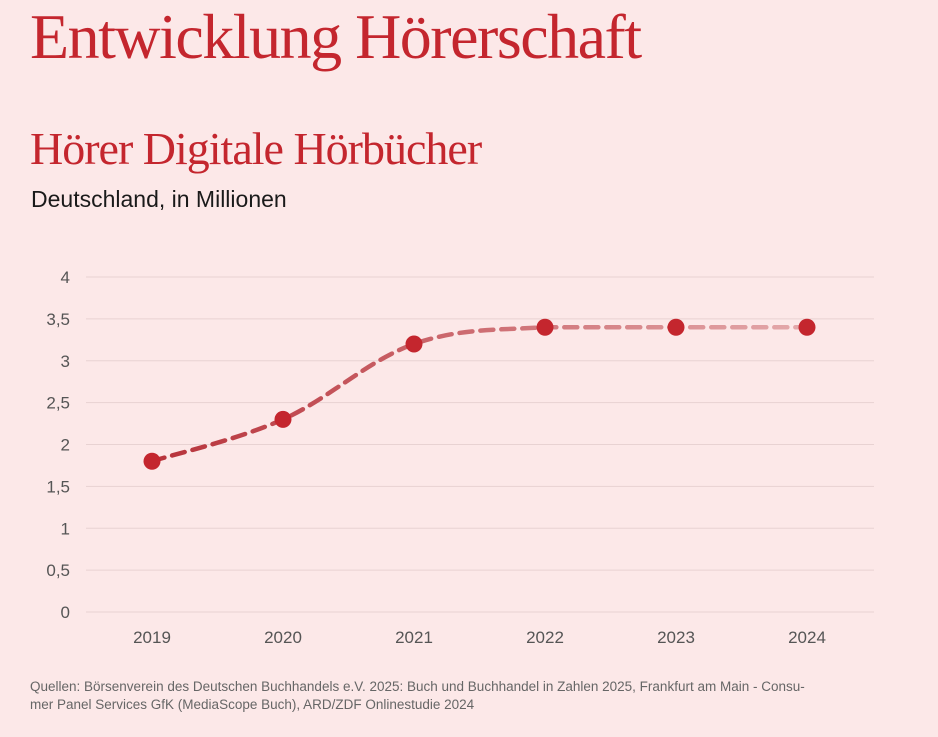  I want to click on x-tick-label: 2020, so click(283, 637).